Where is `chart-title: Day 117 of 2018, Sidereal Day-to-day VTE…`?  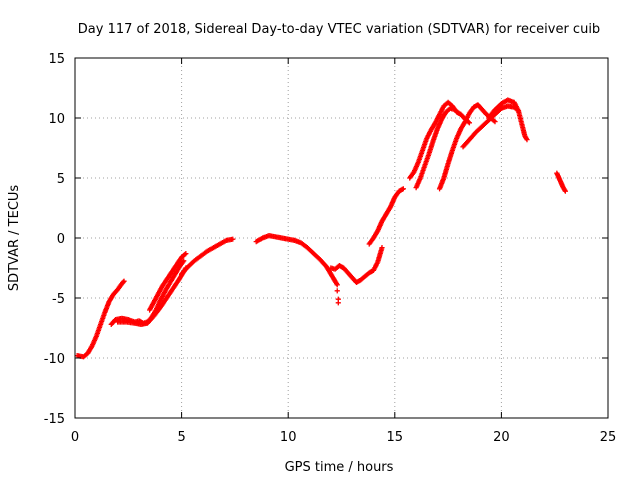 chart-title: Day 117 of 2018, Sidereal Day-to-day VTE… is located at coordinates (339, 29).